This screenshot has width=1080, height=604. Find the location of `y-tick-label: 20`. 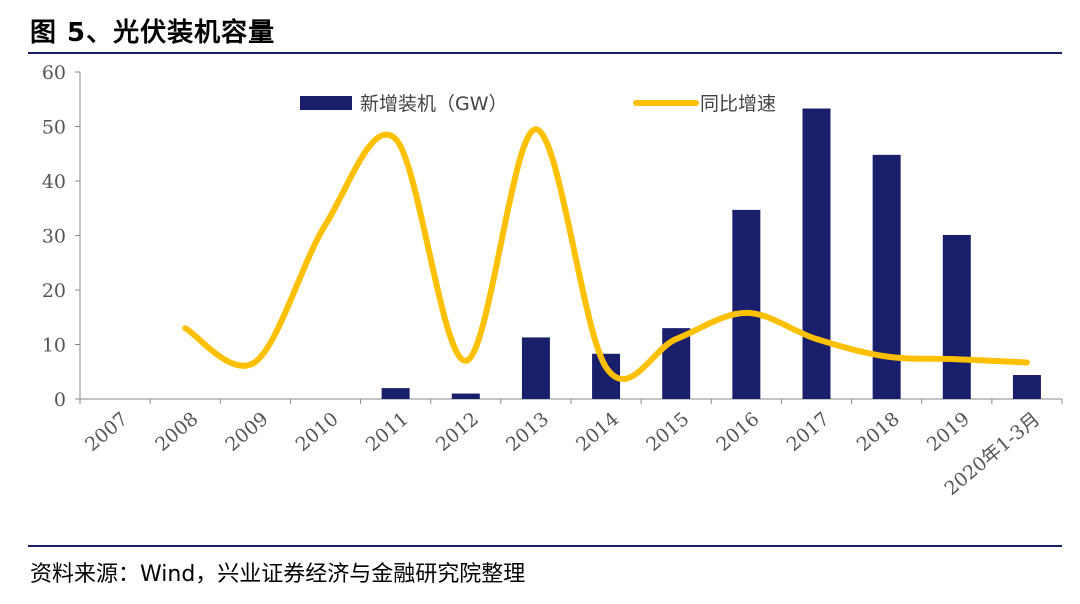

y-tick-label: 20 is located at coordinates (54, 291).